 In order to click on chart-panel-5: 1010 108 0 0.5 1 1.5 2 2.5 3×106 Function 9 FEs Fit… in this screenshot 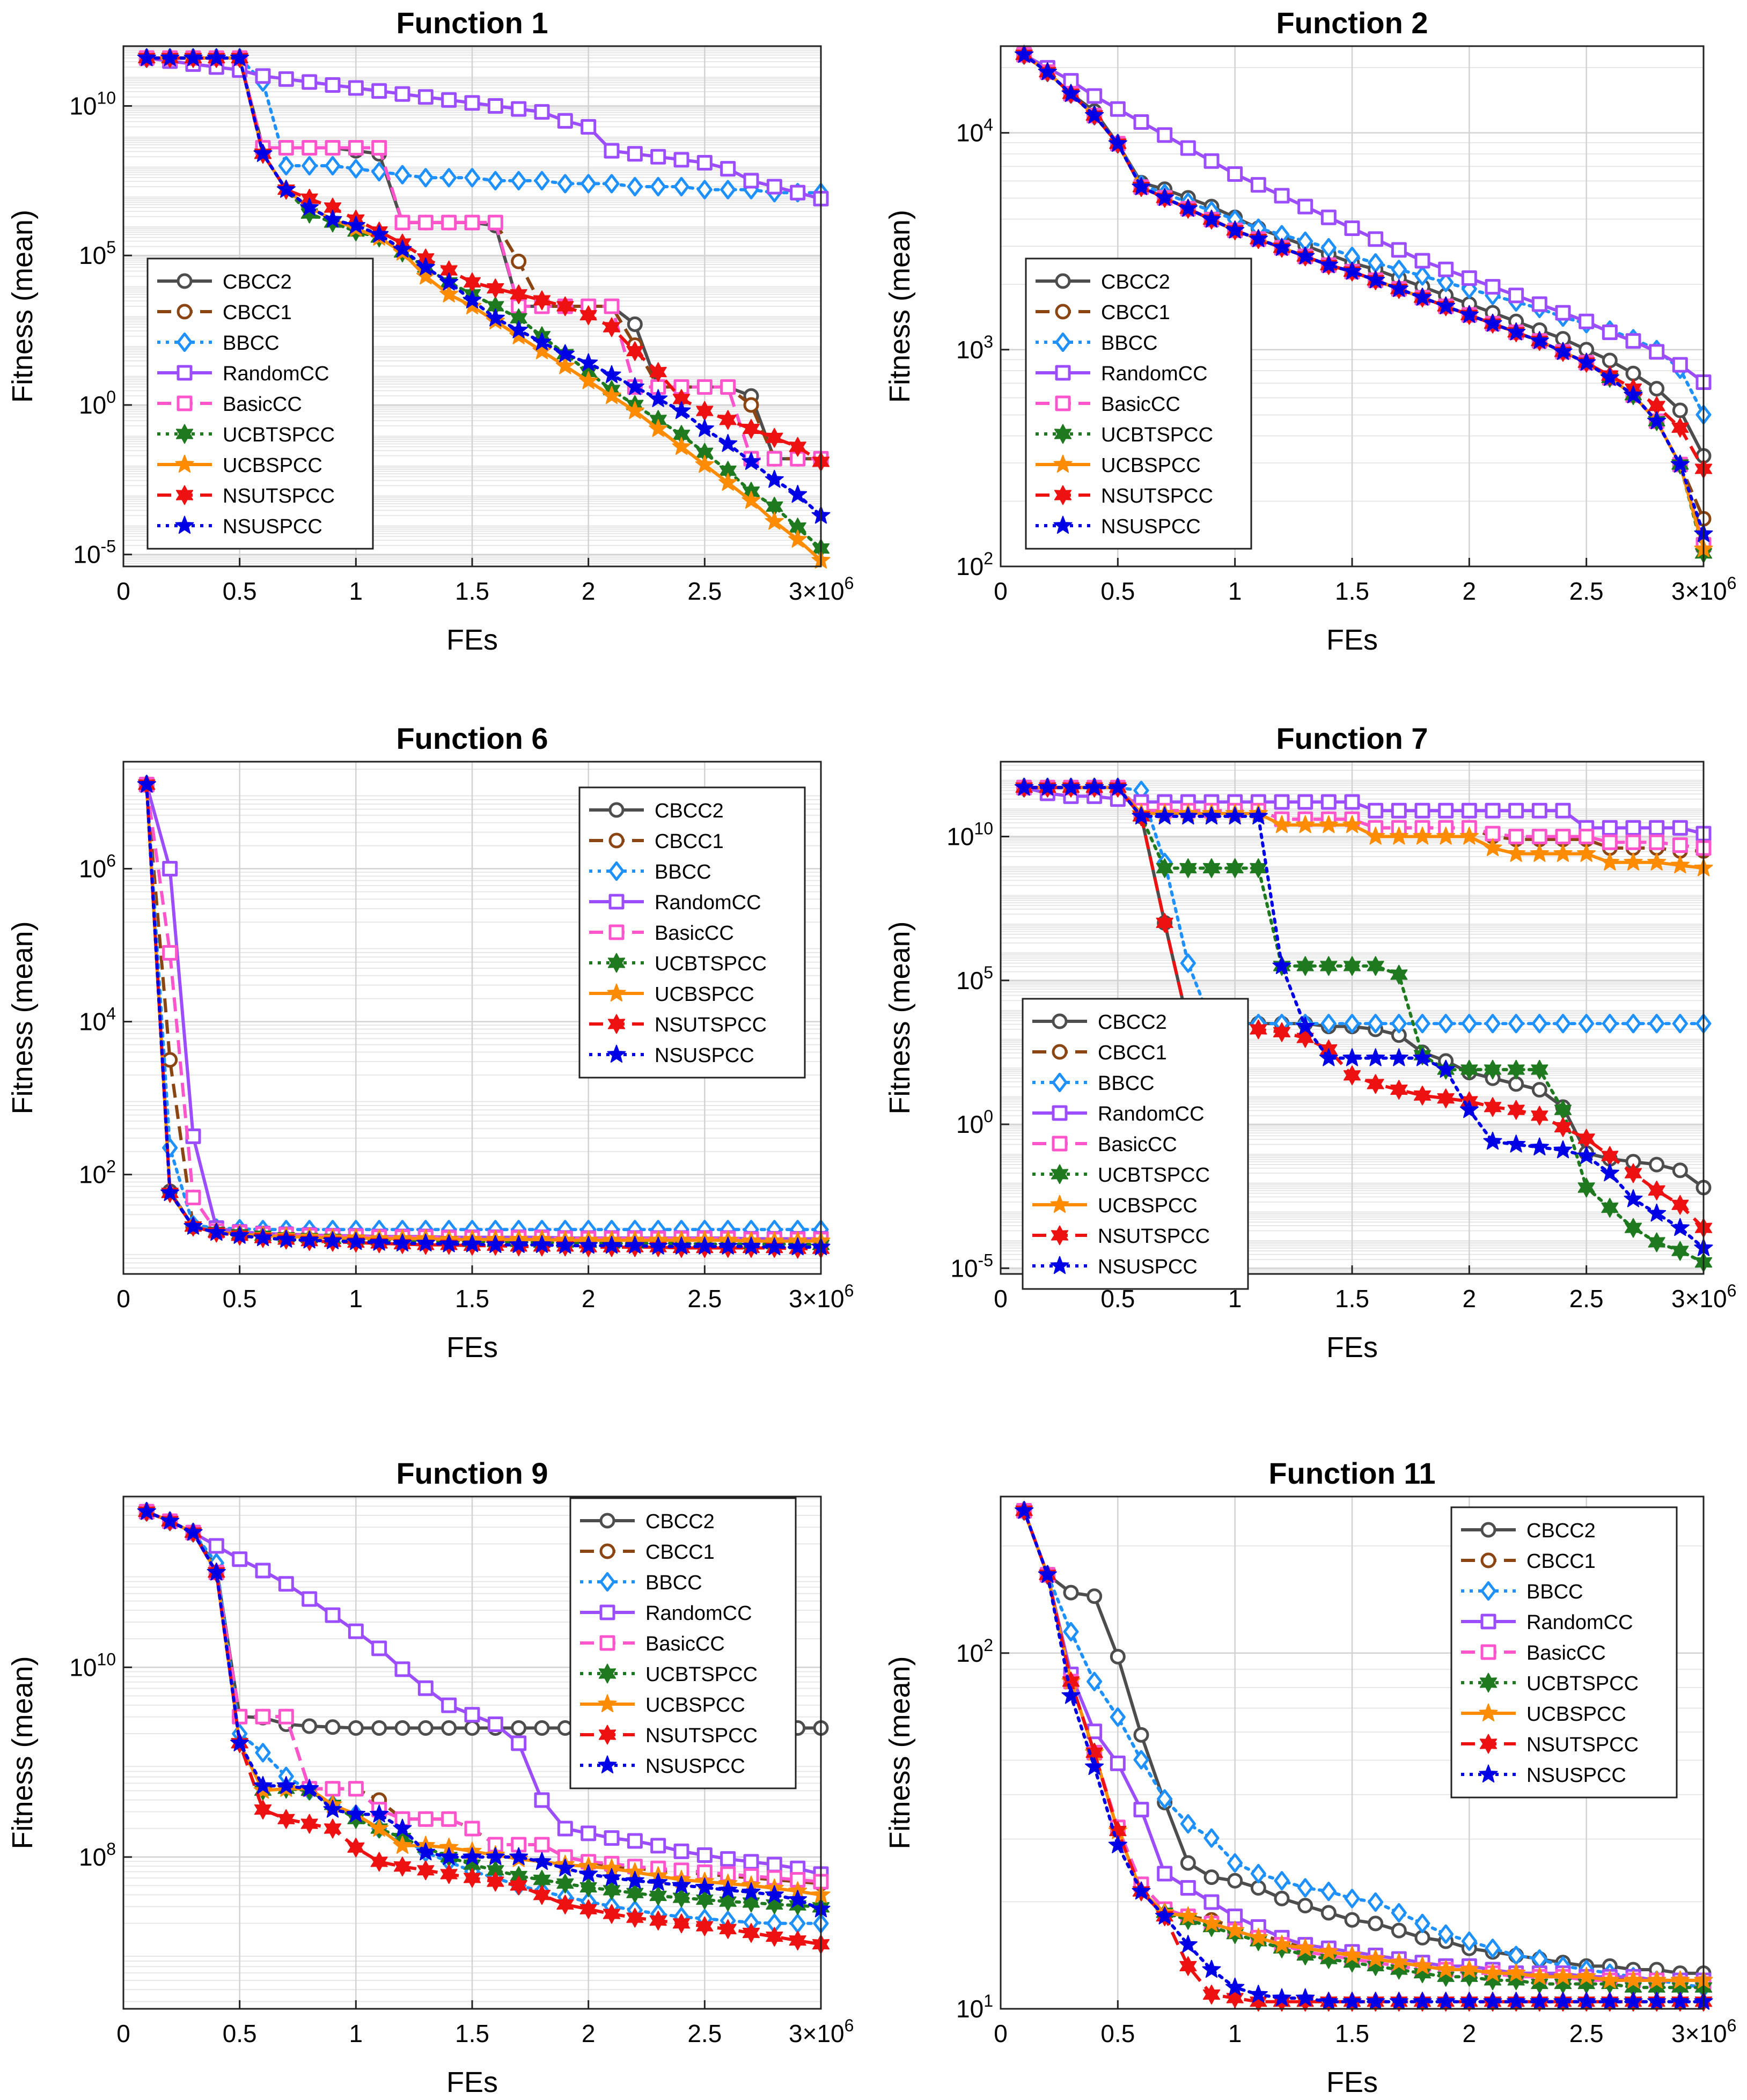, I will do `click(430, 1777)`.